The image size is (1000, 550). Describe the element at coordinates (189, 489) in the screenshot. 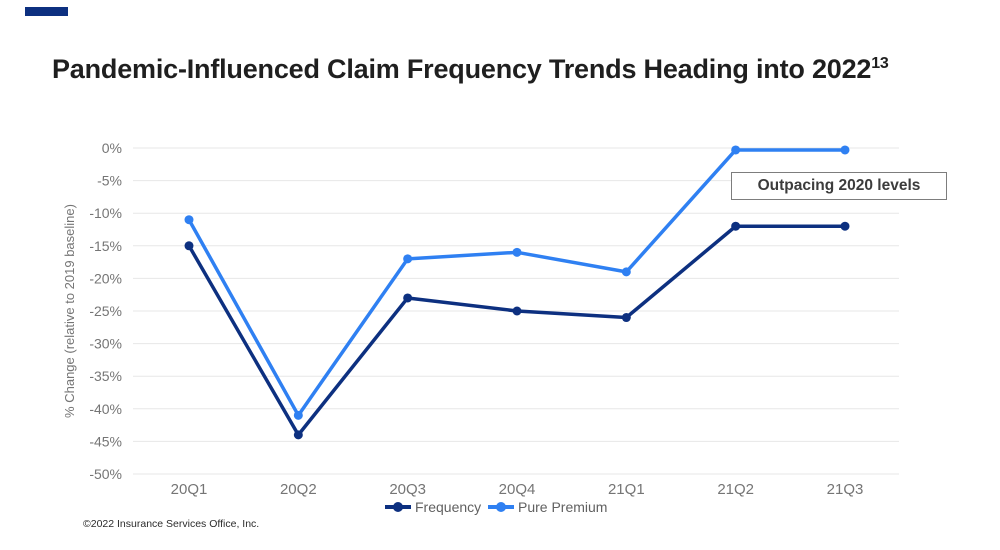

I see `x-tick-label: 20Q1` at that location.